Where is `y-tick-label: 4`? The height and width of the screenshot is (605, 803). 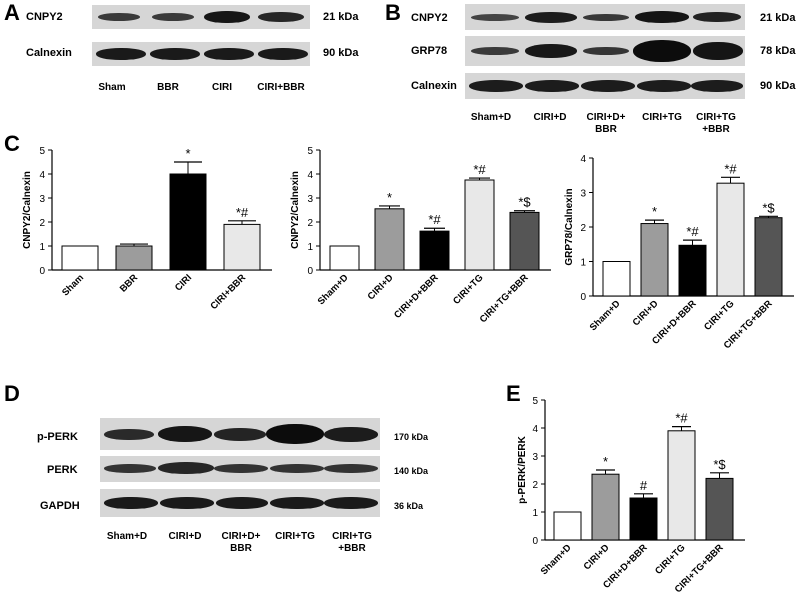 y-tick-label: 4 is located at coordinates (583, 159).